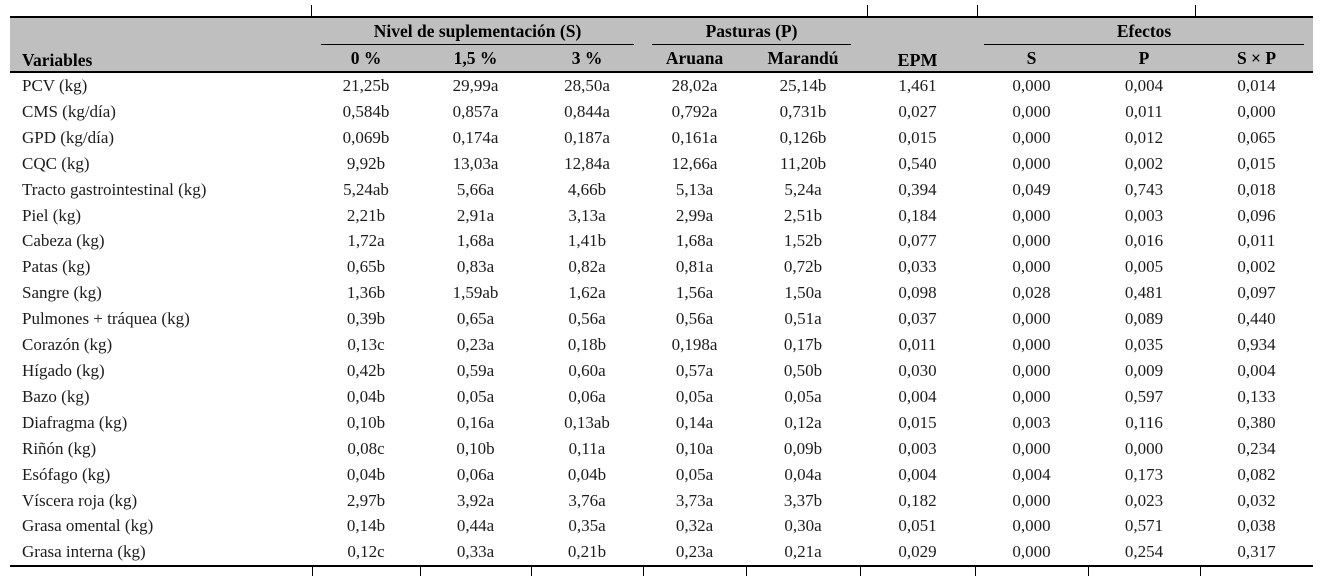  What do you see at coordinates (587, 345) in the screenshot?
I see `row-value-cell: 0,18b` at bounding box center [587, 345].